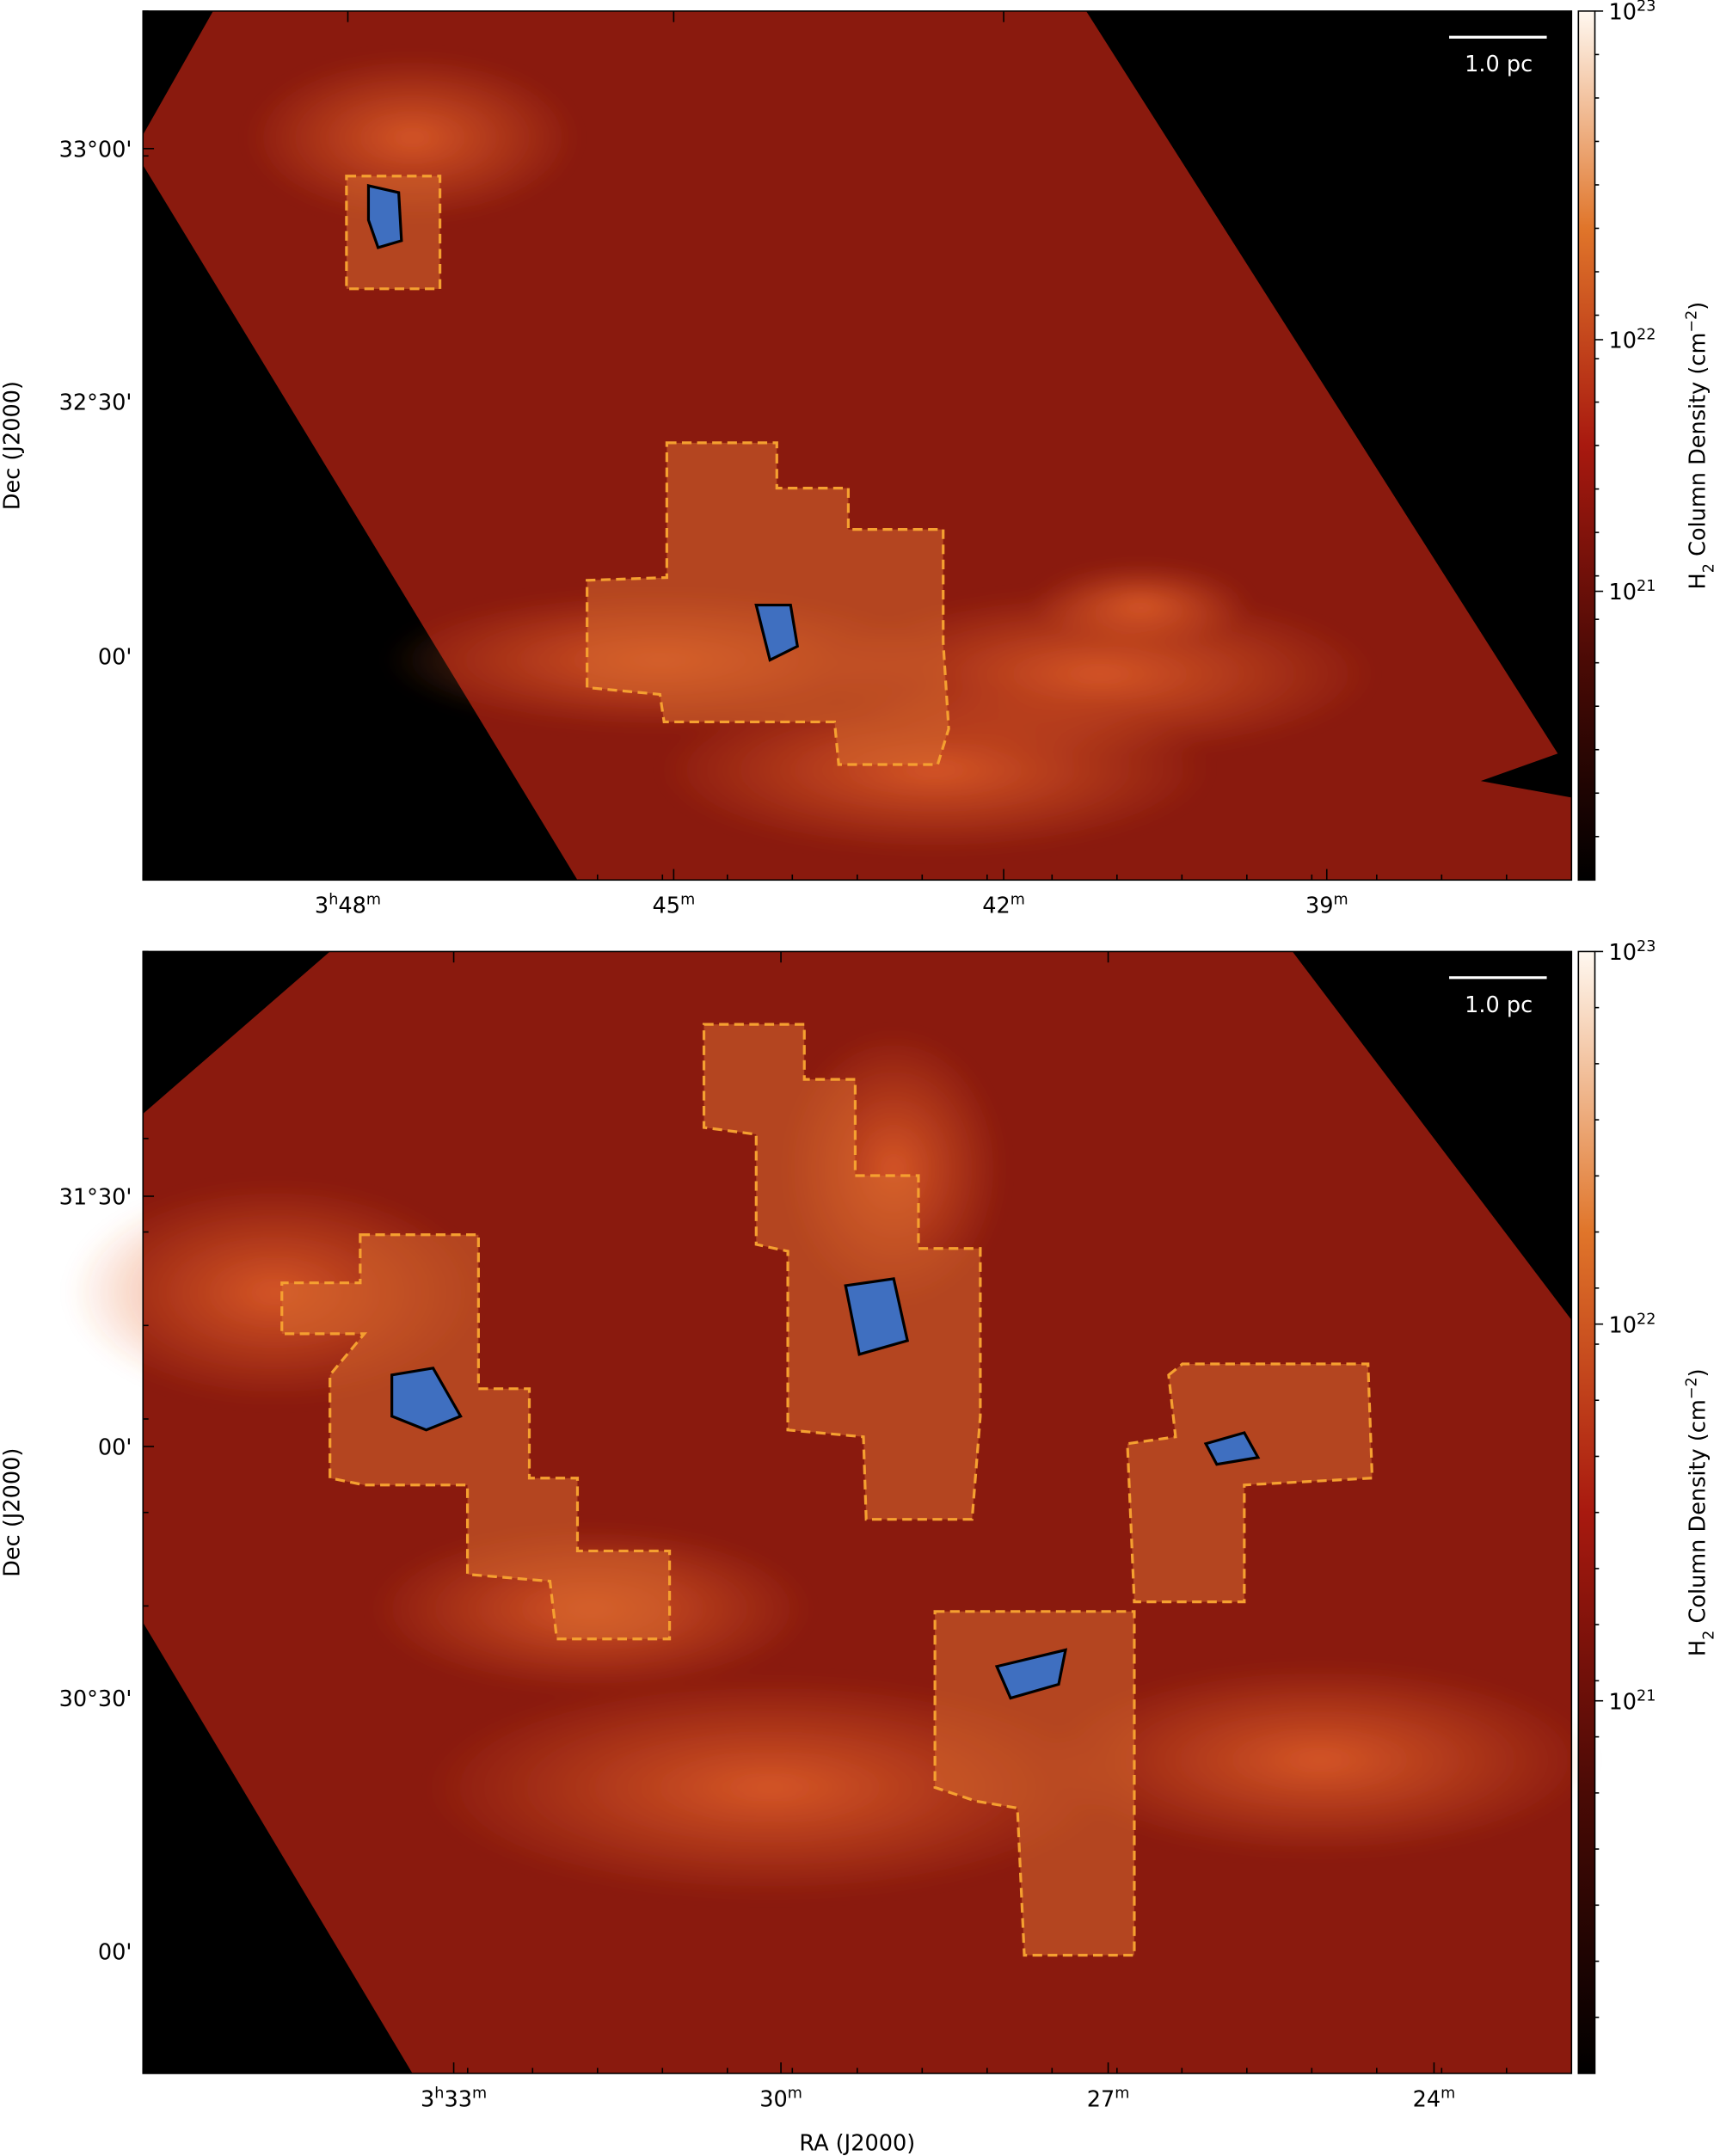 This screenshot has width=1720, height=2156. Describe the element at coordinates (996, 906) in the screenshot. I see `x-tick-label-part: 42` at that location.